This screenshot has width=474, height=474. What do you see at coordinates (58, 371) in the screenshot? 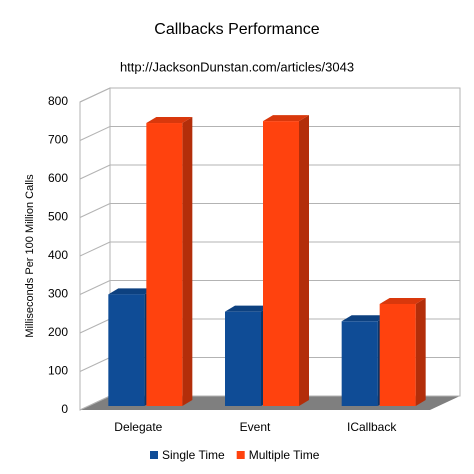
I see `y-tick-label: 100` at bounding box center [58, 371].